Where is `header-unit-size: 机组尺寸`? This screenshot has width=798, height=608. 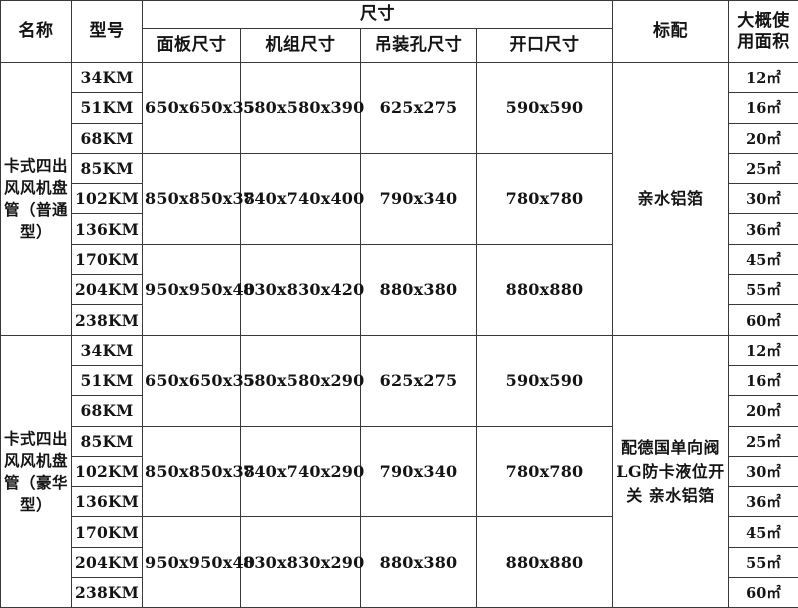
header-unit-size: 机组尺寸 is located at coordinates (300, 45).